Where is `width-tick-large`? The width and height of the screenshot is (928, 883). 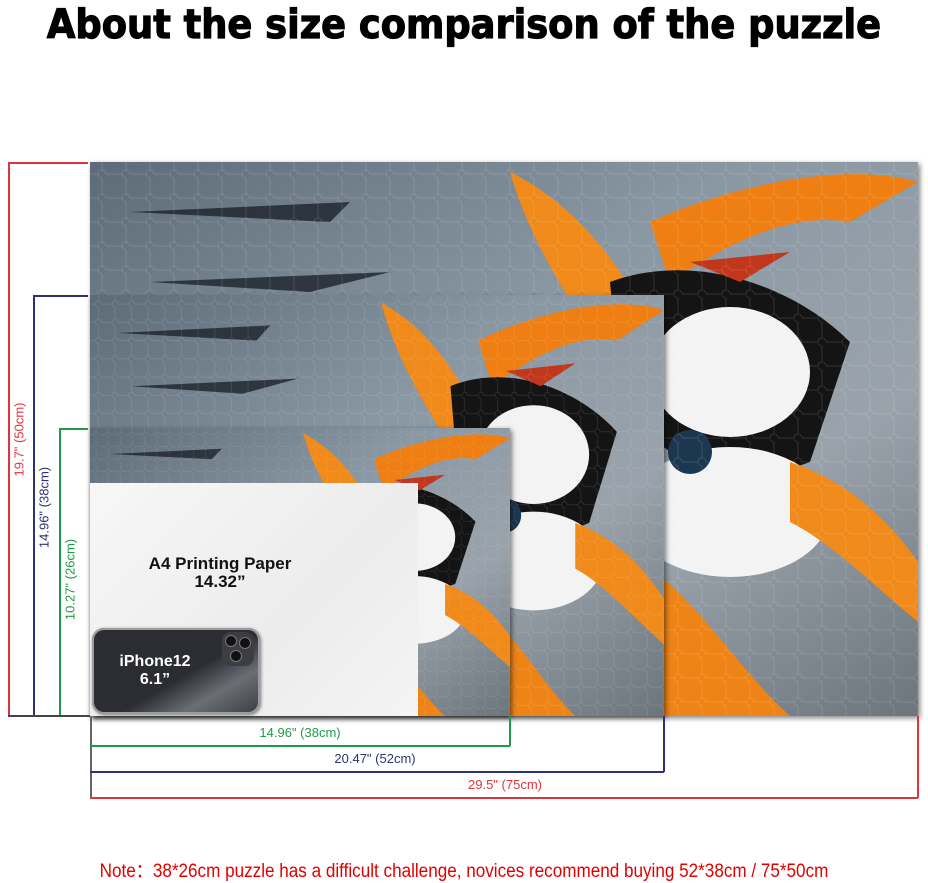 width-tick-large is located at coordinates (918, 757).